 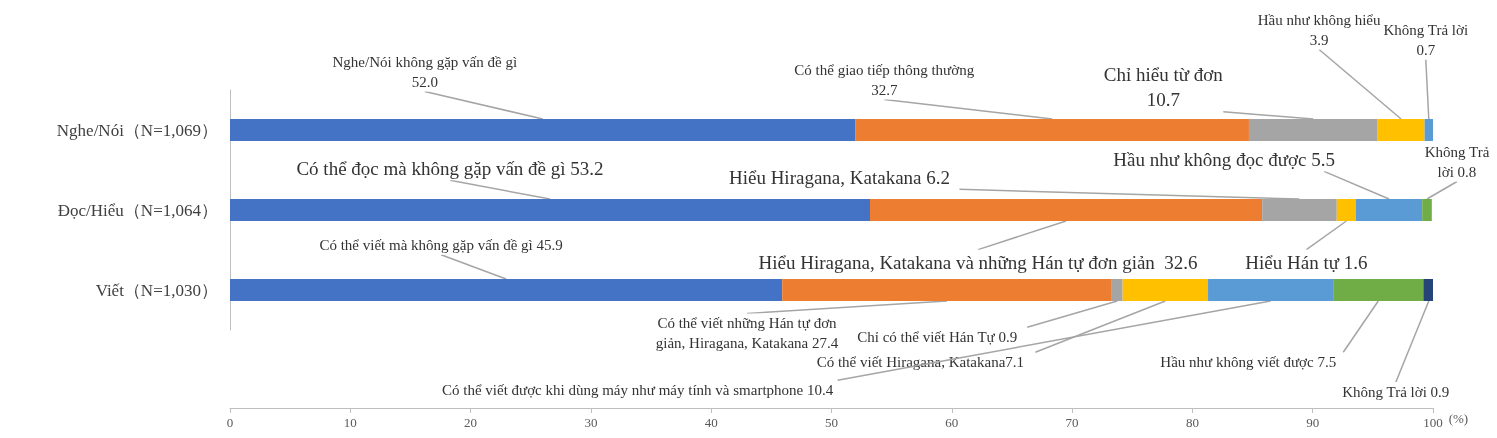 I want to click on data-label: Có thể viết mà không gặp vấn đề gì 45.9, so click(x=441, y=245).